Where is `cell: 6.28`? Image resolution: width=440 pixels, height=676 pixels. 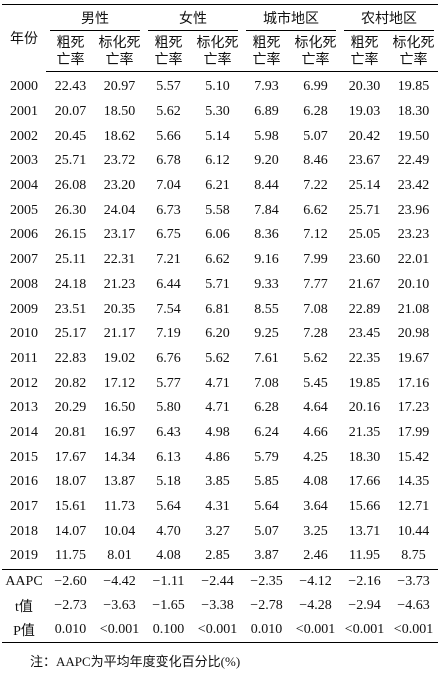
cell: 6.28 is located at coordinates (266, 408).